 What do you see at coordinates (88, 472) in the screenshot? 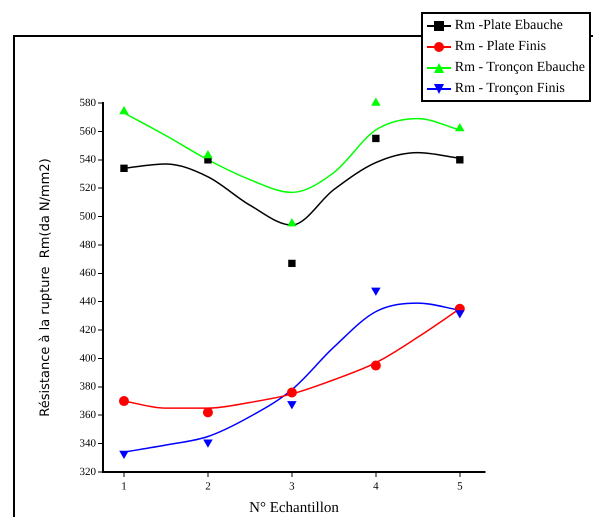
I see `y-tick-label: 320` at bounding box center [88, 472].